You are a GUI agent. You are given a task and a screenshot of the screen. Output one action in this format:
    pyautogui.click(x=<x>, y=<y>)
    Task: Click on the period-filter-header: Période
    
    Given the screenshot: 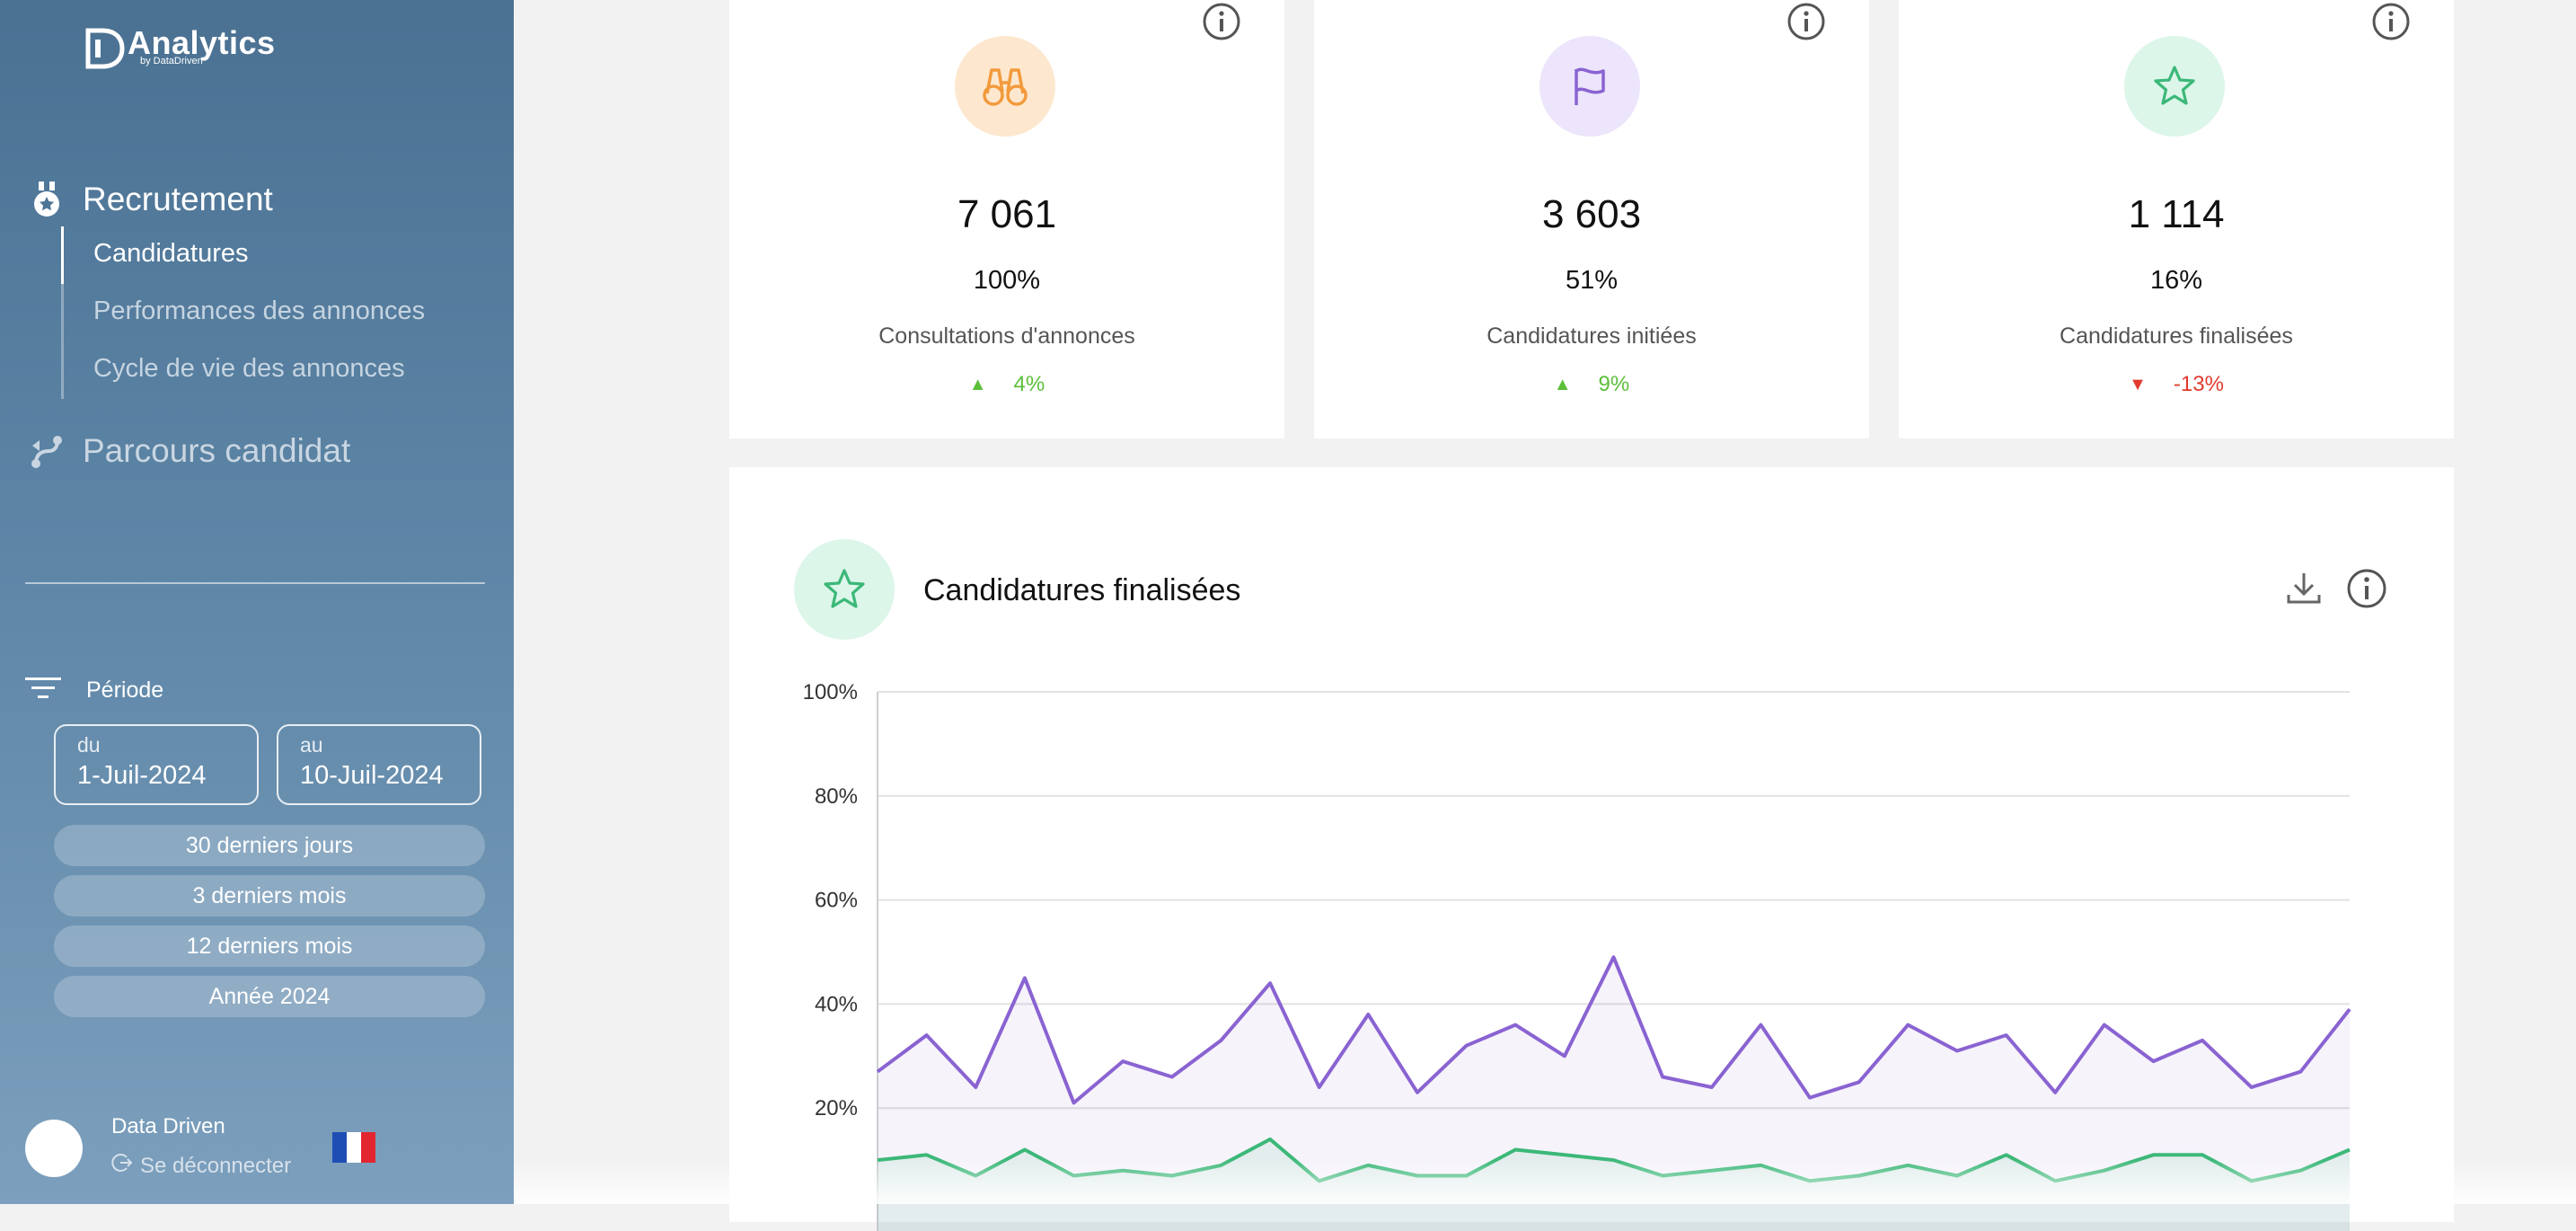 What is the action you would take?
    pyautogui.click(x=94, y=690)
    